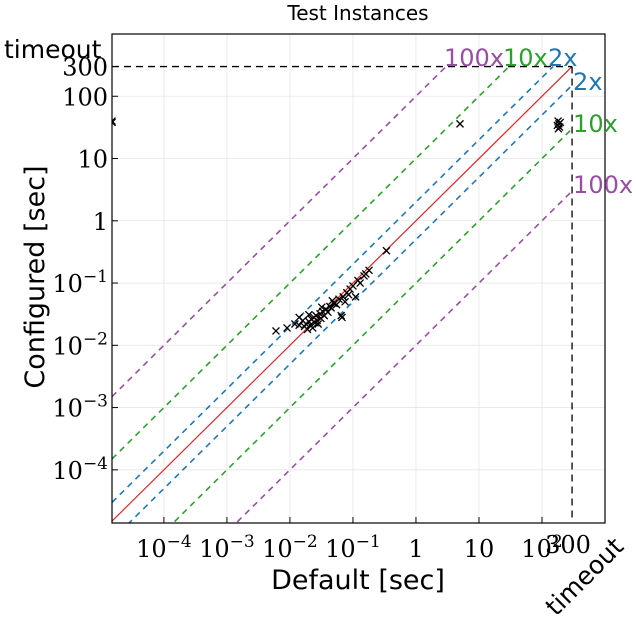  Describe the element at coordinates (525, 58) in the screenshot. I see `ratio-label-top-10x: 10x` at that location.